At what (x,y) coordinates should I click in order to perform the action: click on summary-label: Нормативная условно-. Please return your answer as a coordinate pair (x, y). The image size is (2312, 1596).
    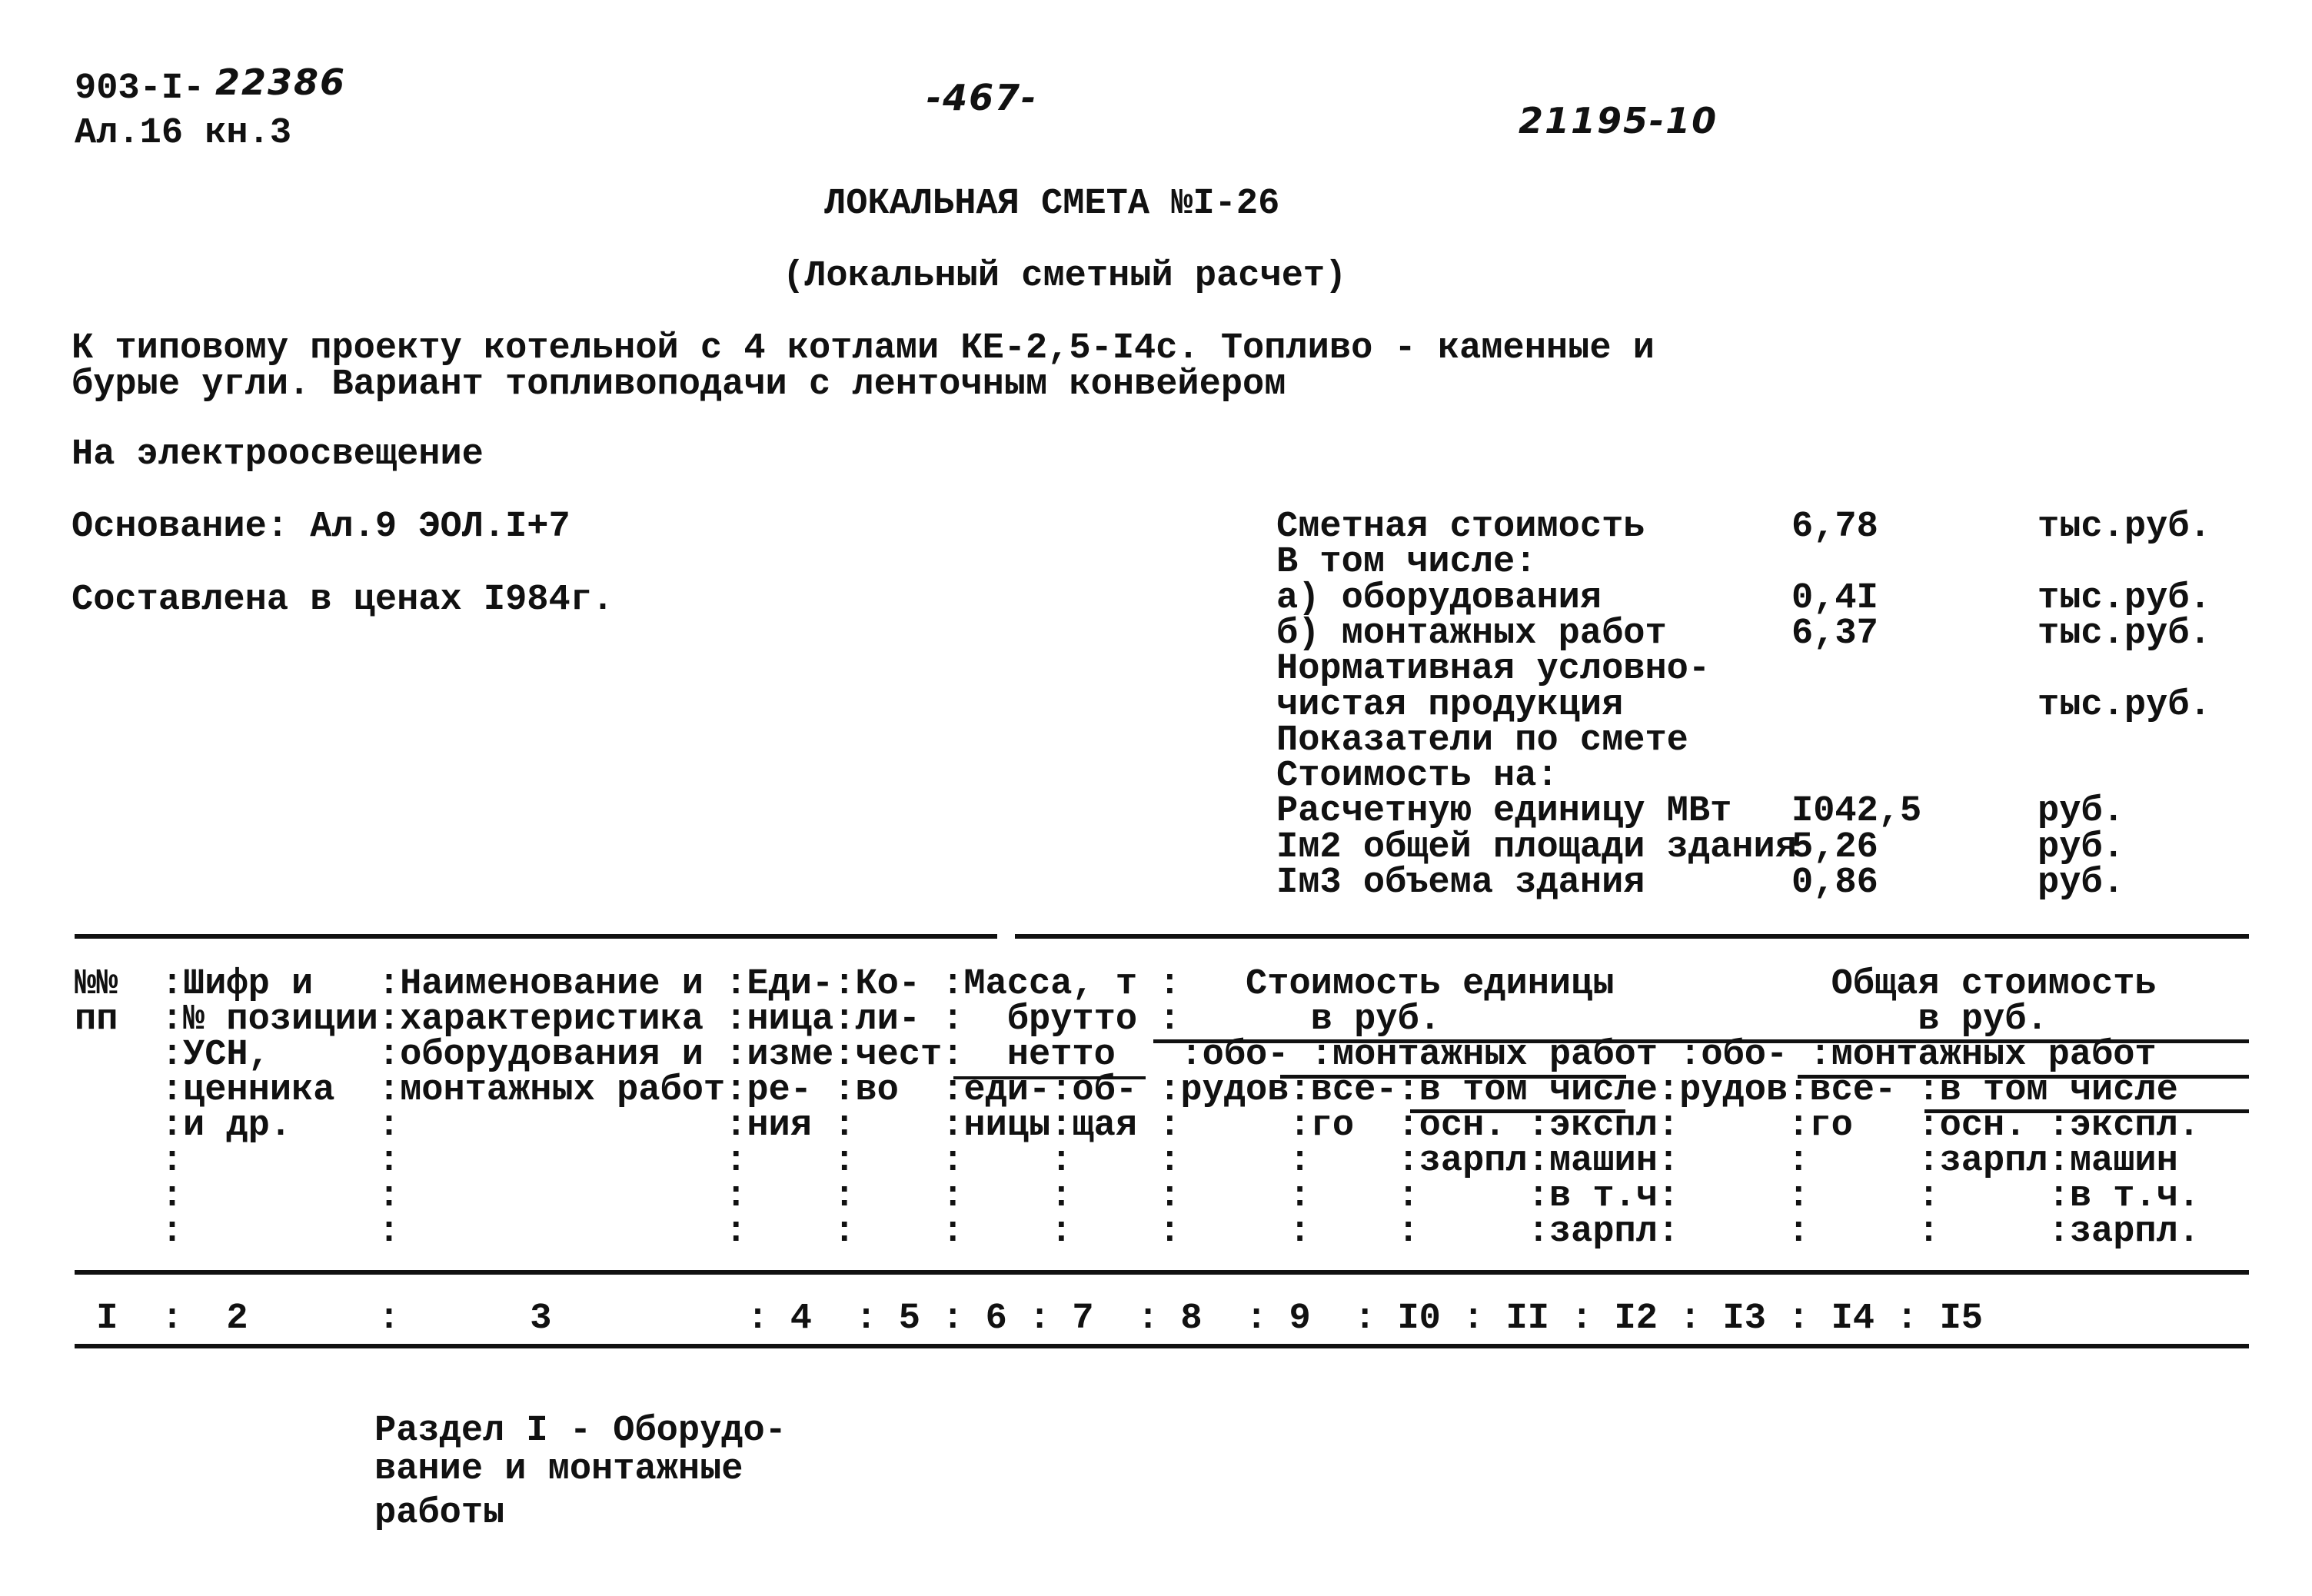
    Looking at the image, I should click on (1494, 669).